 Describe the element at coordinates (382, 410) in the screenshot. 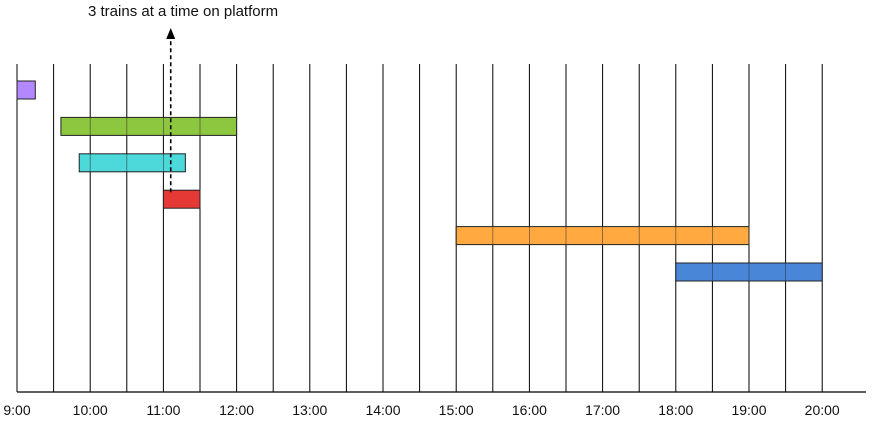

I see `x-tick-label: 14:00` at that location.